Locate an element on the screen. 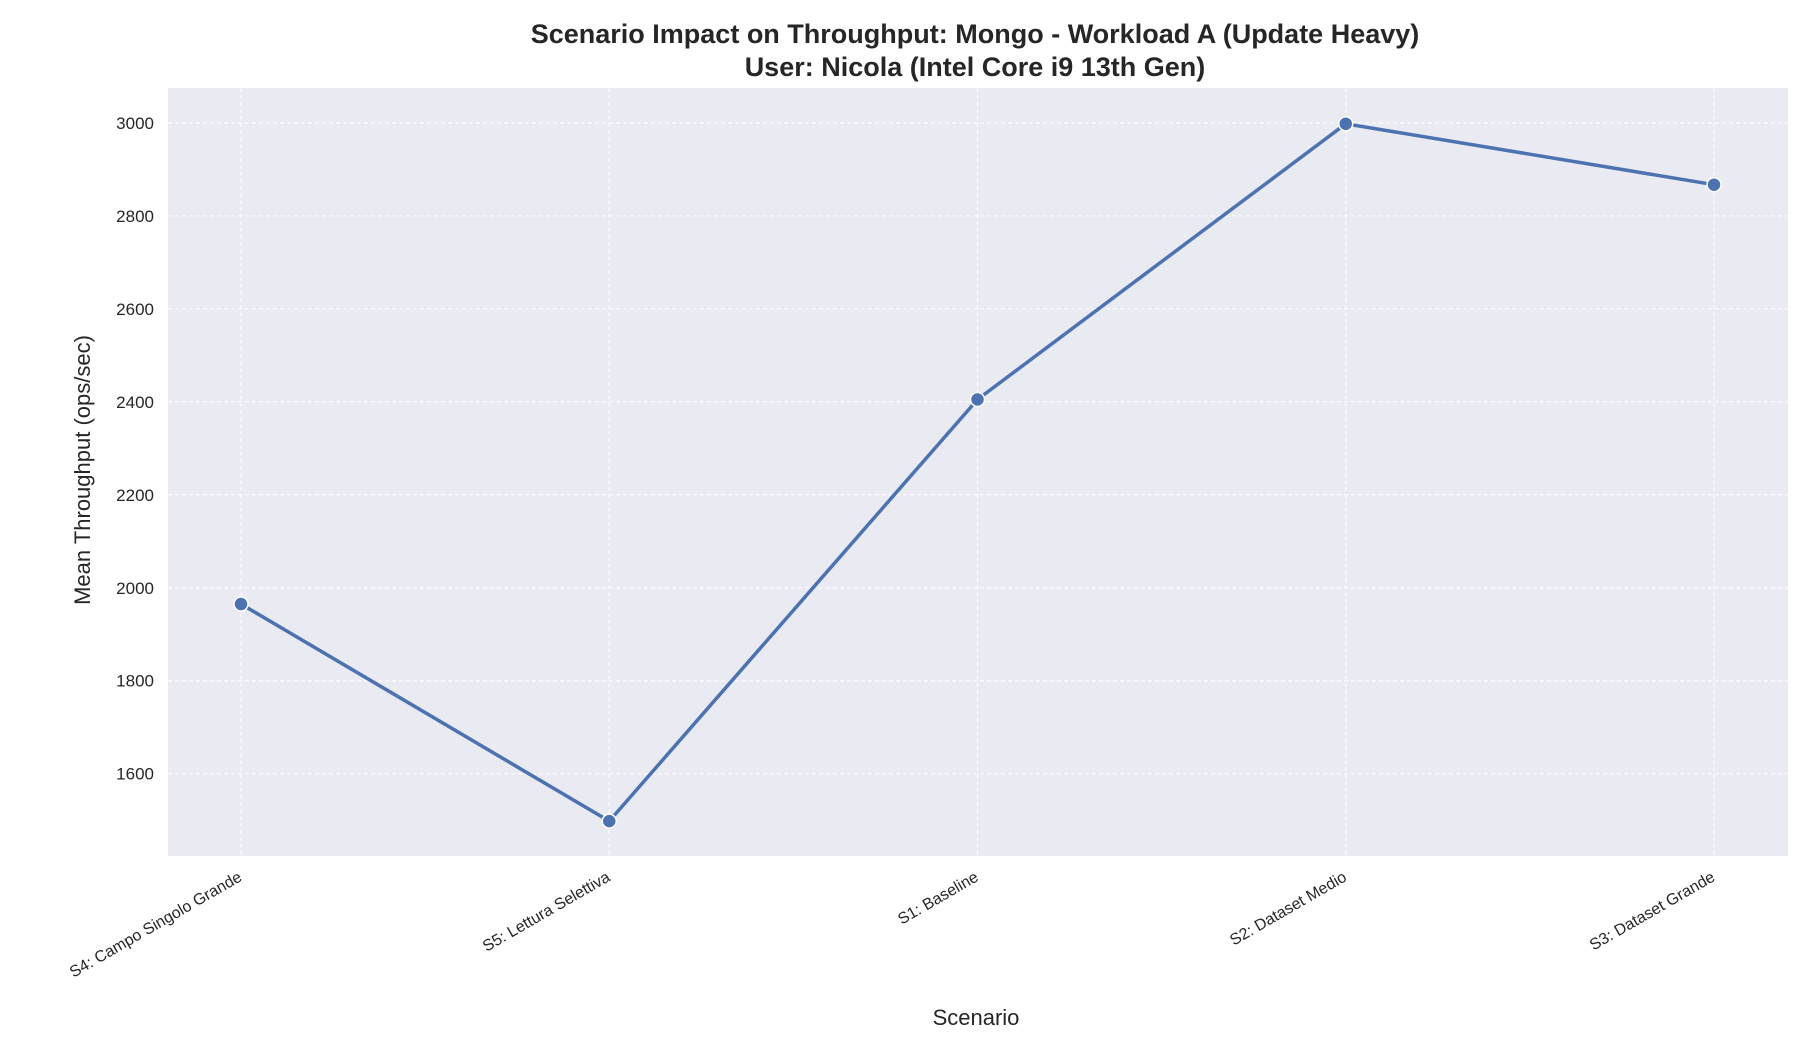  y-axis-label: Mean Throughput (ops/sec) is located at coordinates (82, 470).